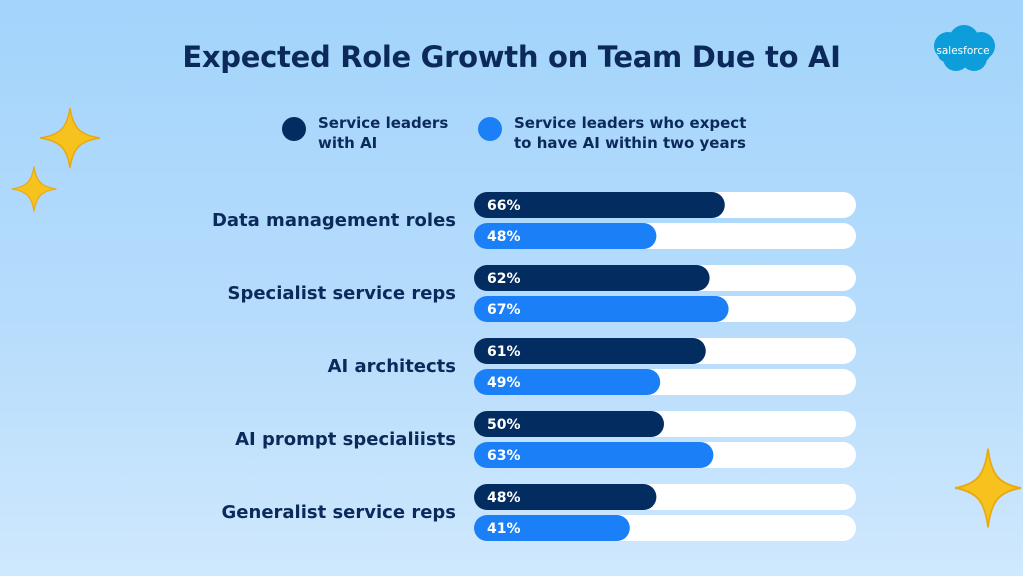  What do you see at coordinates (504, 425) in the screenshot?
I see `data-label: 50%` at bounding box center [504, 425].